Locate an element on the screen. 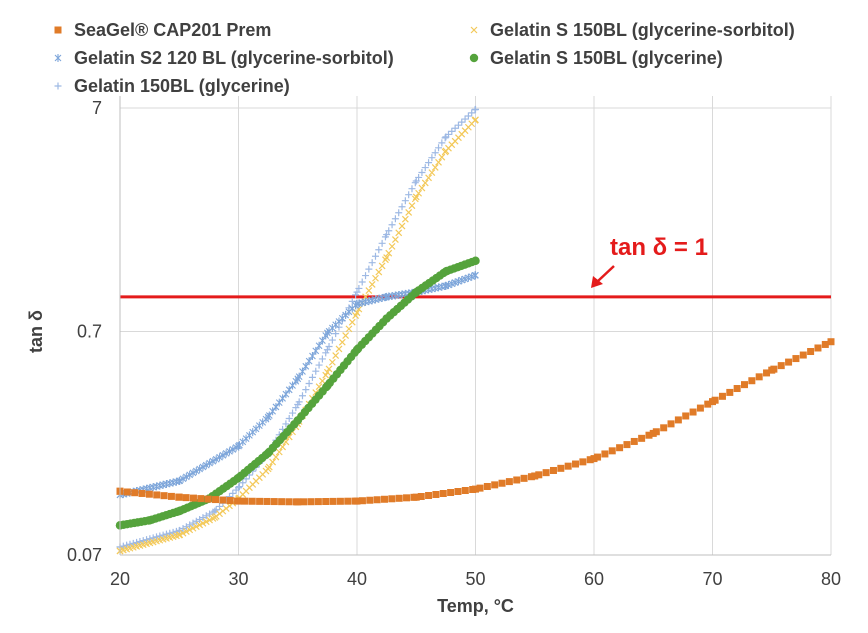 This screenshot has width=868, height=633. legend-item: Gelatin 150BL (glycerine) is located at coordinates (172, 86).